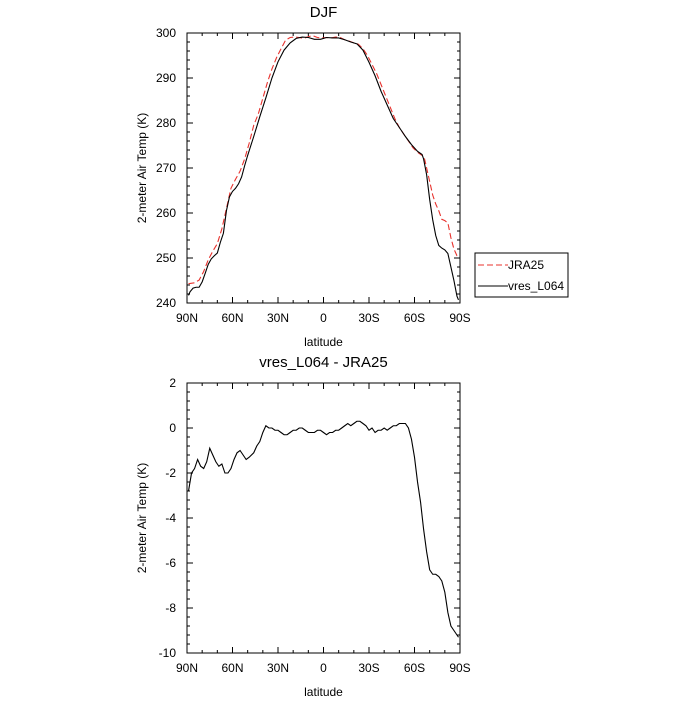 The width and height of the screenshot is (700, 705). I want to click on y-tick-label: 240, so click(166, 303).